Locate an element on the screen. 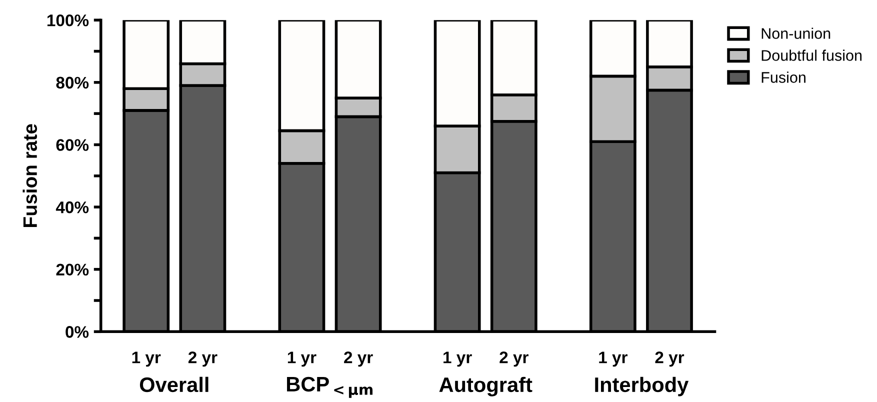 The height and width of the screenshot is (402, 877). y-tick-label: 0% is located at coordinates (77, 332).